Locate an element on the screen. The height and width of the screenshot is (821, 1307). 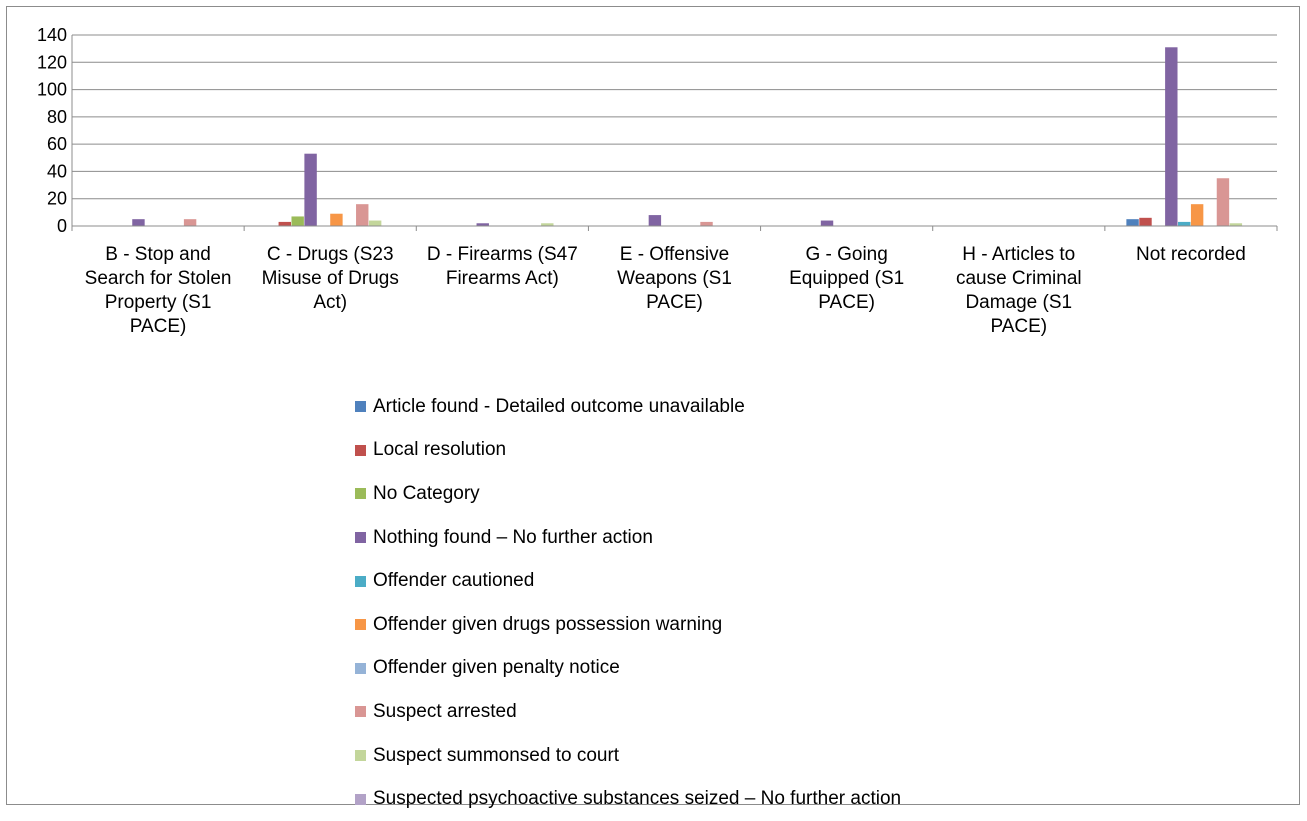
legend-item: Suspect arrested is located at coordinates (628, 712).